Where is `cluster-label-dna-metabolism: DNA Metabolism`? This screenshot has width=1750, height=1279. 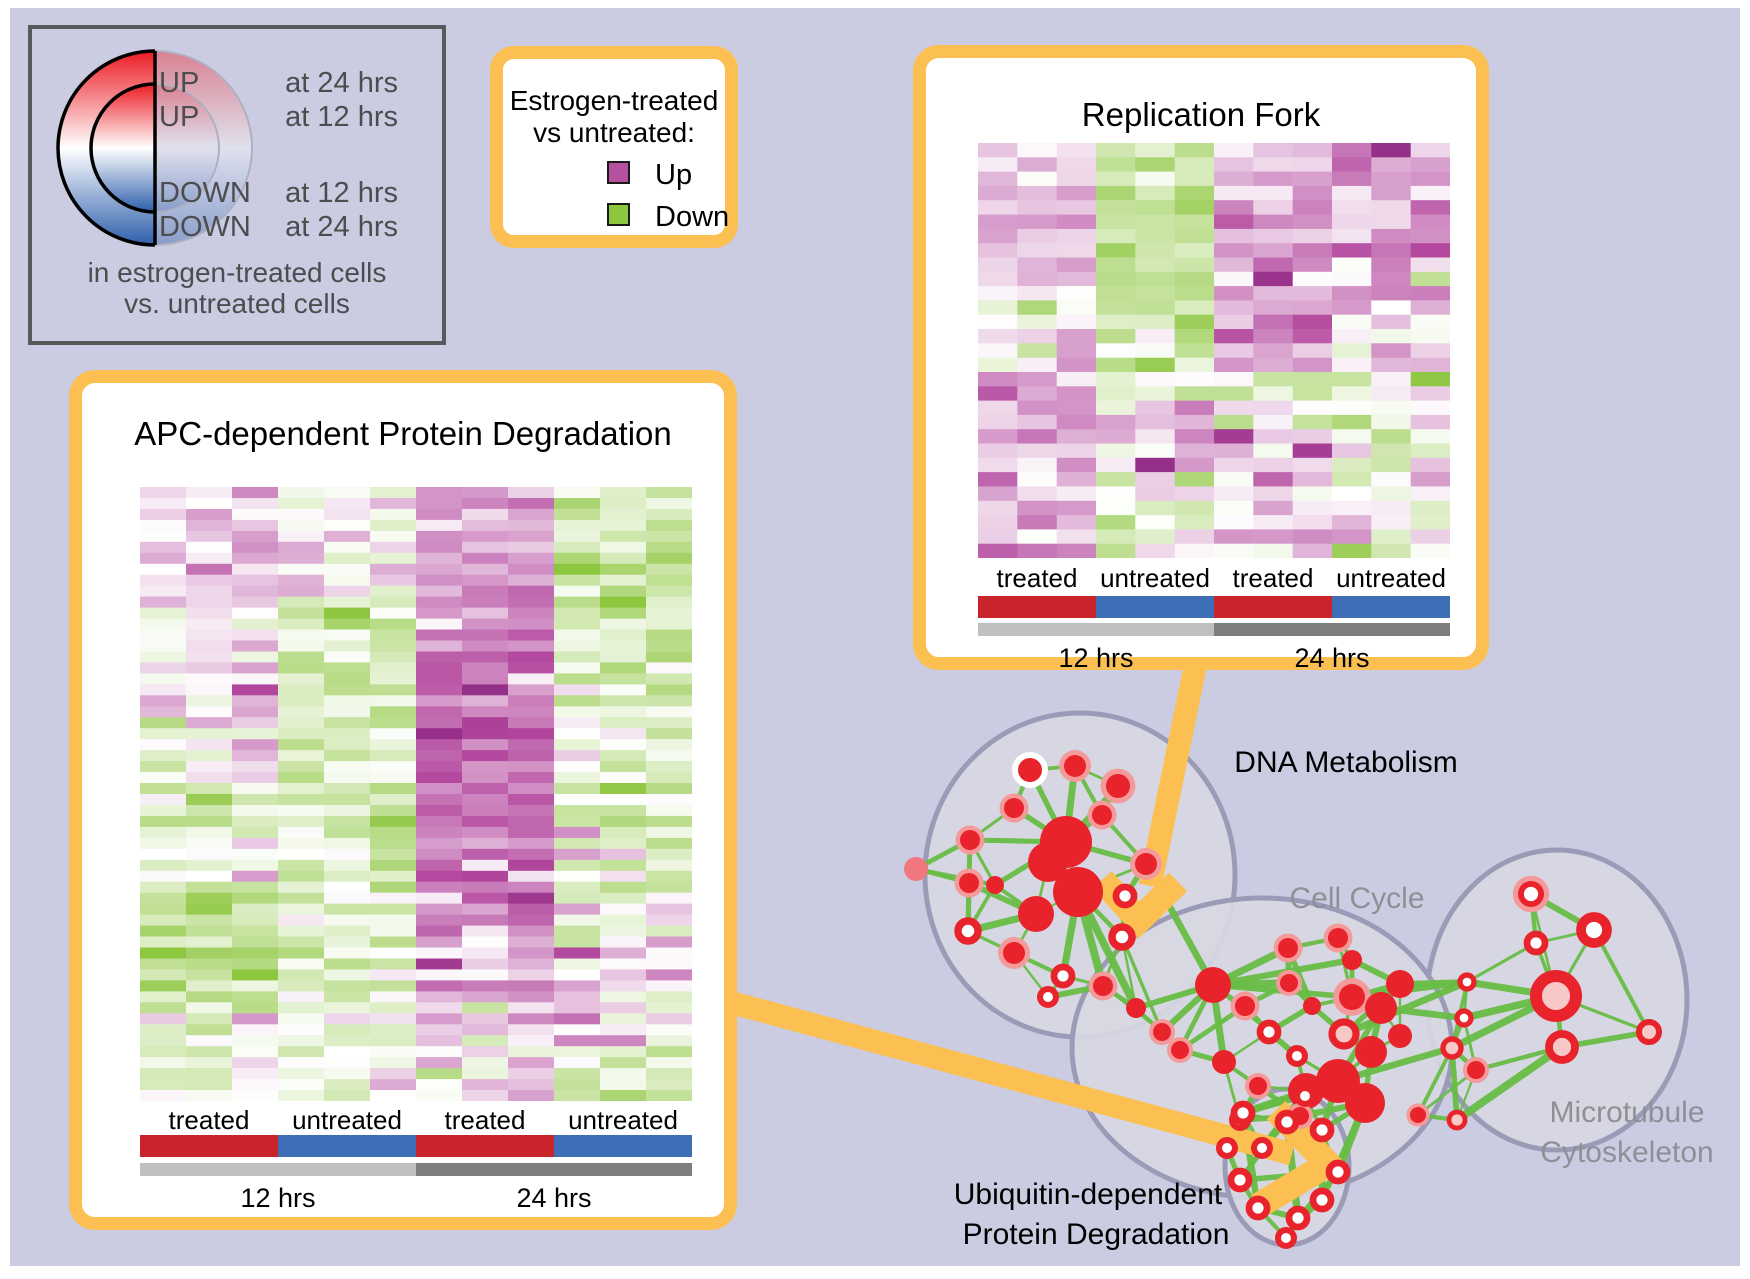
cluster-label-dna-metabolism: DNA Metabolism is located at coordinates (1345, 762).